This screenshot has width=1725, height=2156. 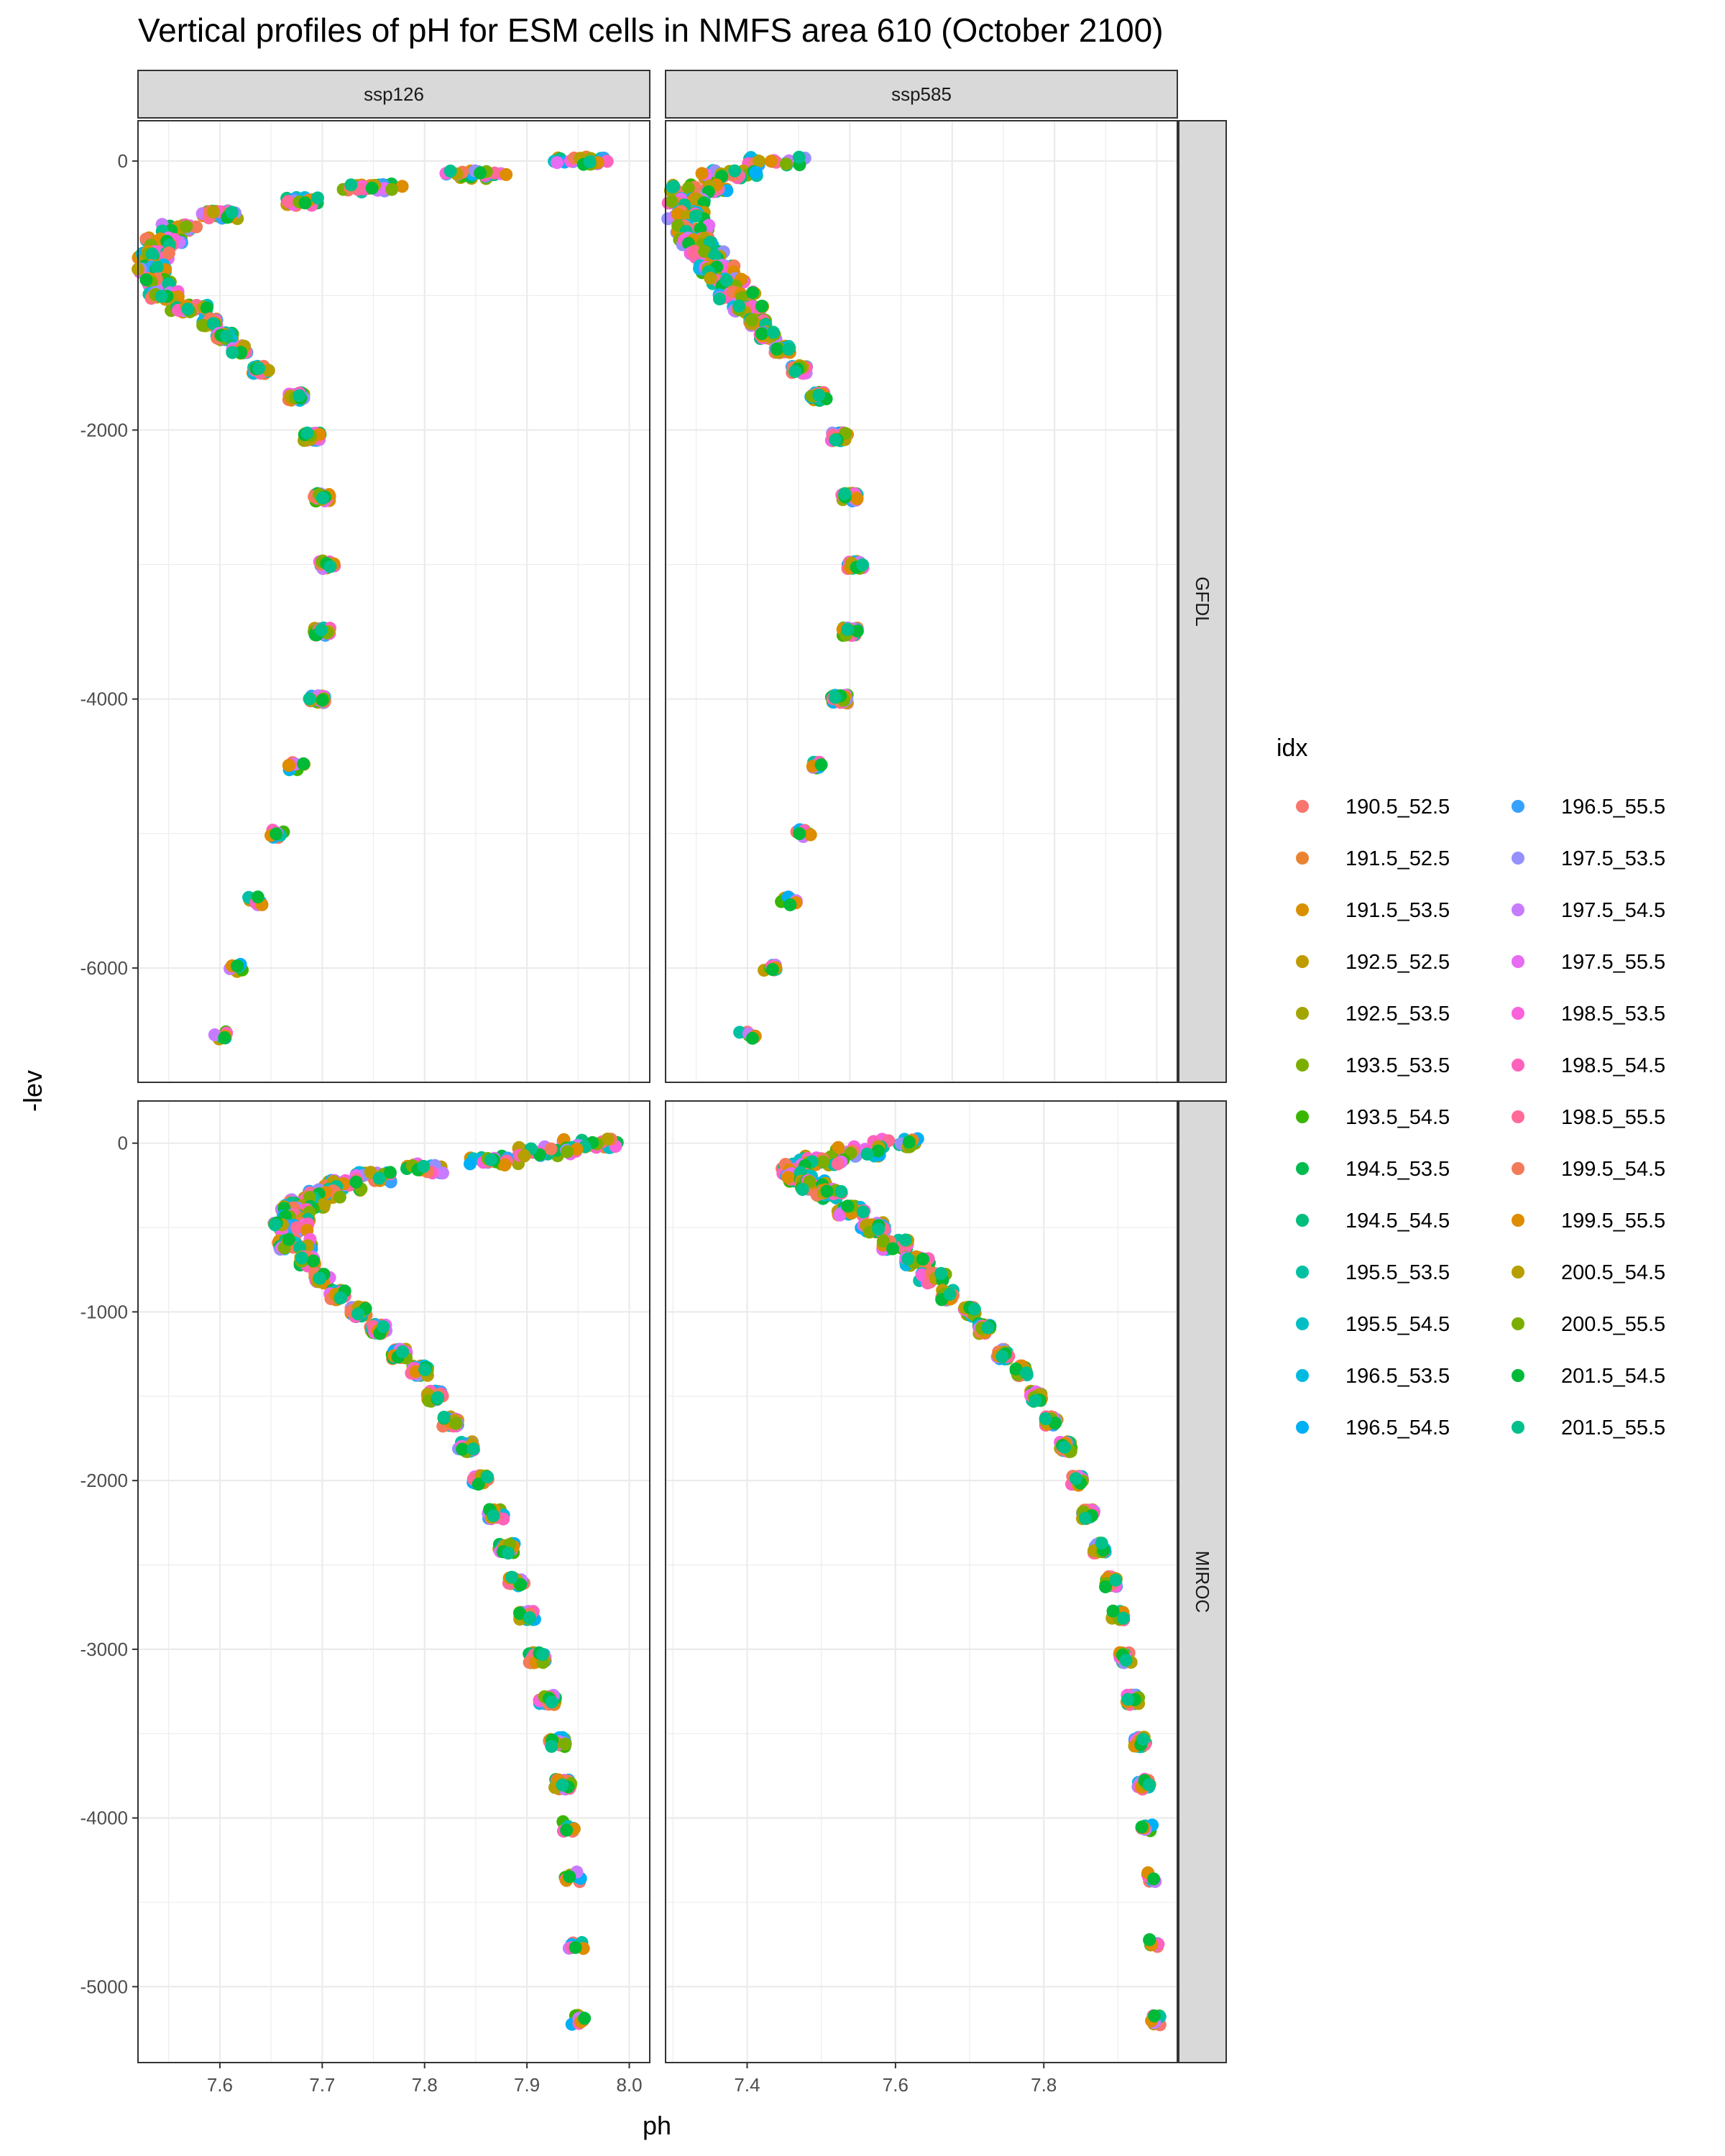 What do you see at coordinates (365, 601) in the screenshot?
I see `panel-ssp126-gfdl: 0 -2000 -4000 -6000` at bounding box center [365, 601].